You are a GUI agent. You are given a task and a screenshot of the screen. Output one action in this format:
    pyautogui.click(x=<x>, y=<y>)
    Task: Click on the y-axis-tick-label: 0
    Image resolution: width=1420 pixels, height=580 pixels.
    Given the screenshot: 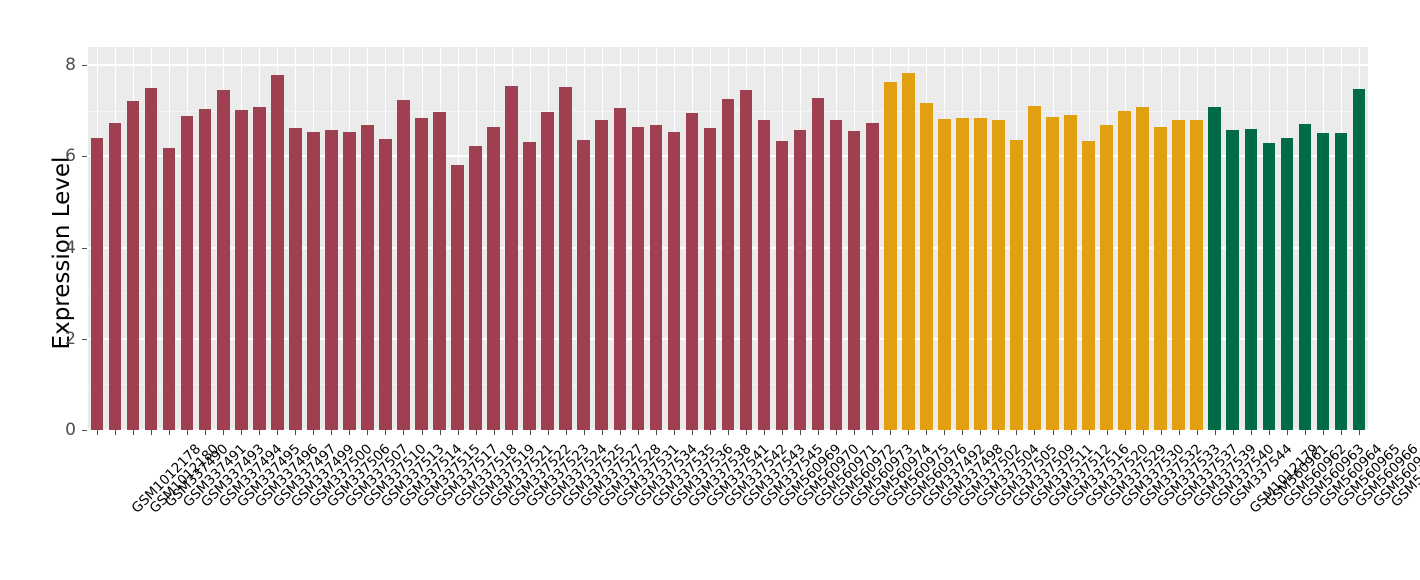 What is the action you would take?
    pyautogui.click(x=70, y=430)
    